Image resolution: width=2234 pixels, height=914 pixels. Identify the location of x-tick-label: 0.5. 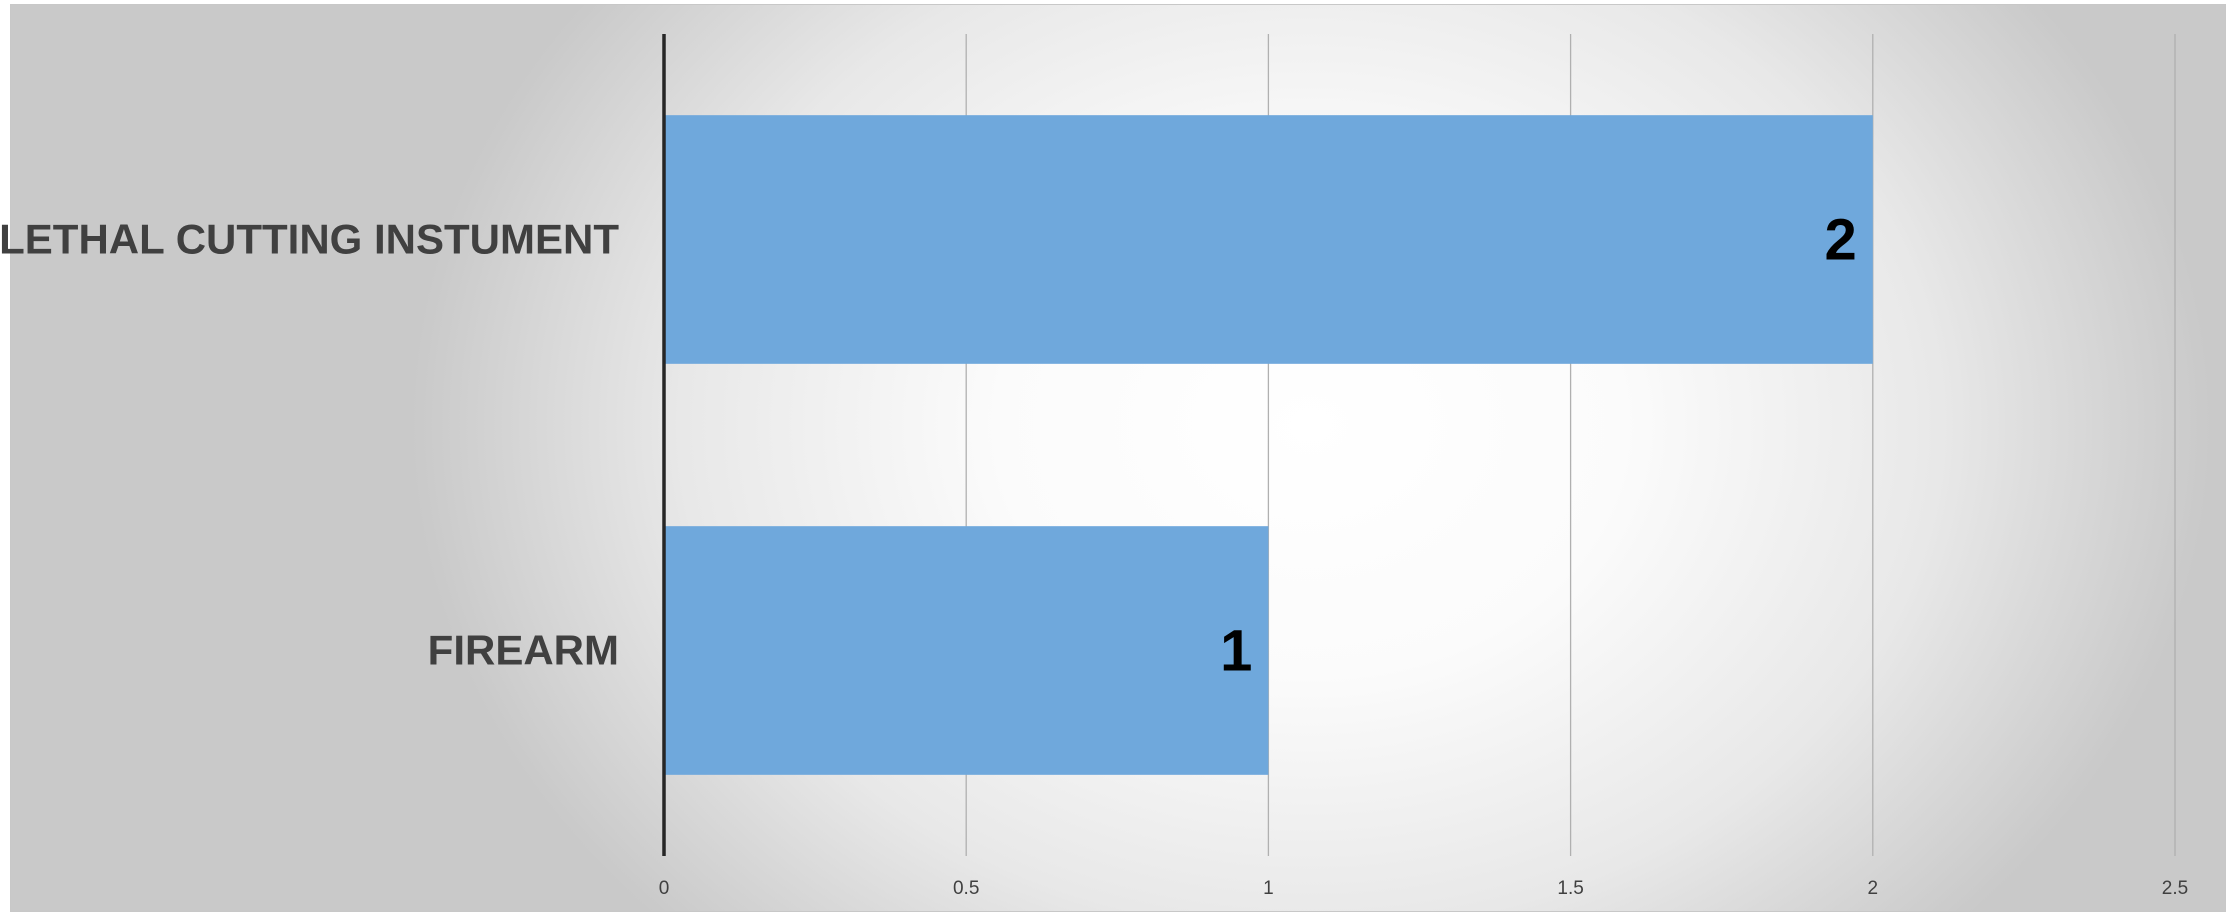
(966, 888).